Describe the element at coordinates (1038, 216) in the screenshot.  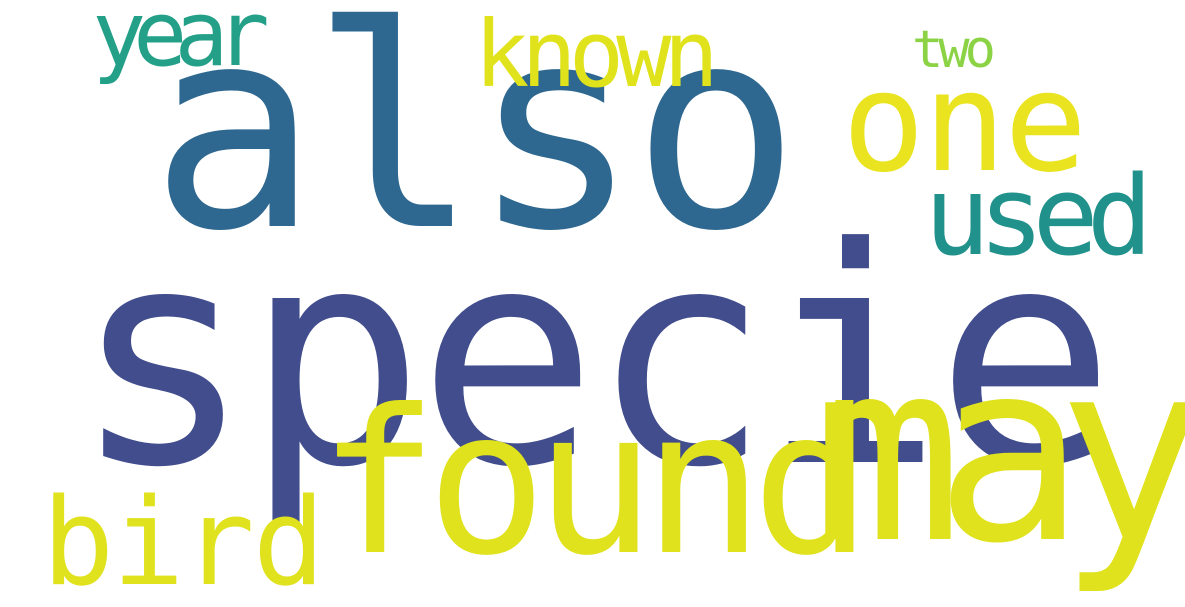
I see `word-used: used` at that location.